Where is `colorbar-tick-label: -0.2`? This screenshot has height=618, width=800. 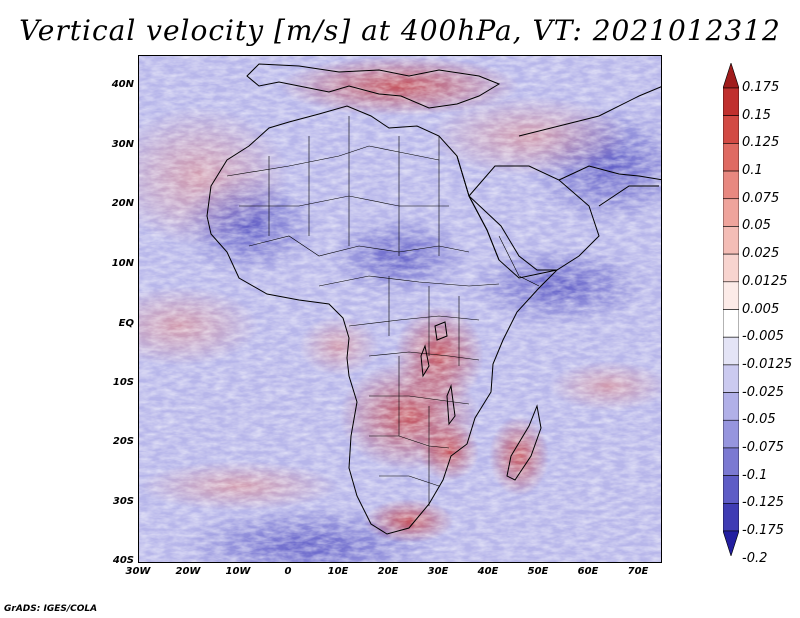
colorbar-tick-label: -0.2 is located at coordinates (755, 558).